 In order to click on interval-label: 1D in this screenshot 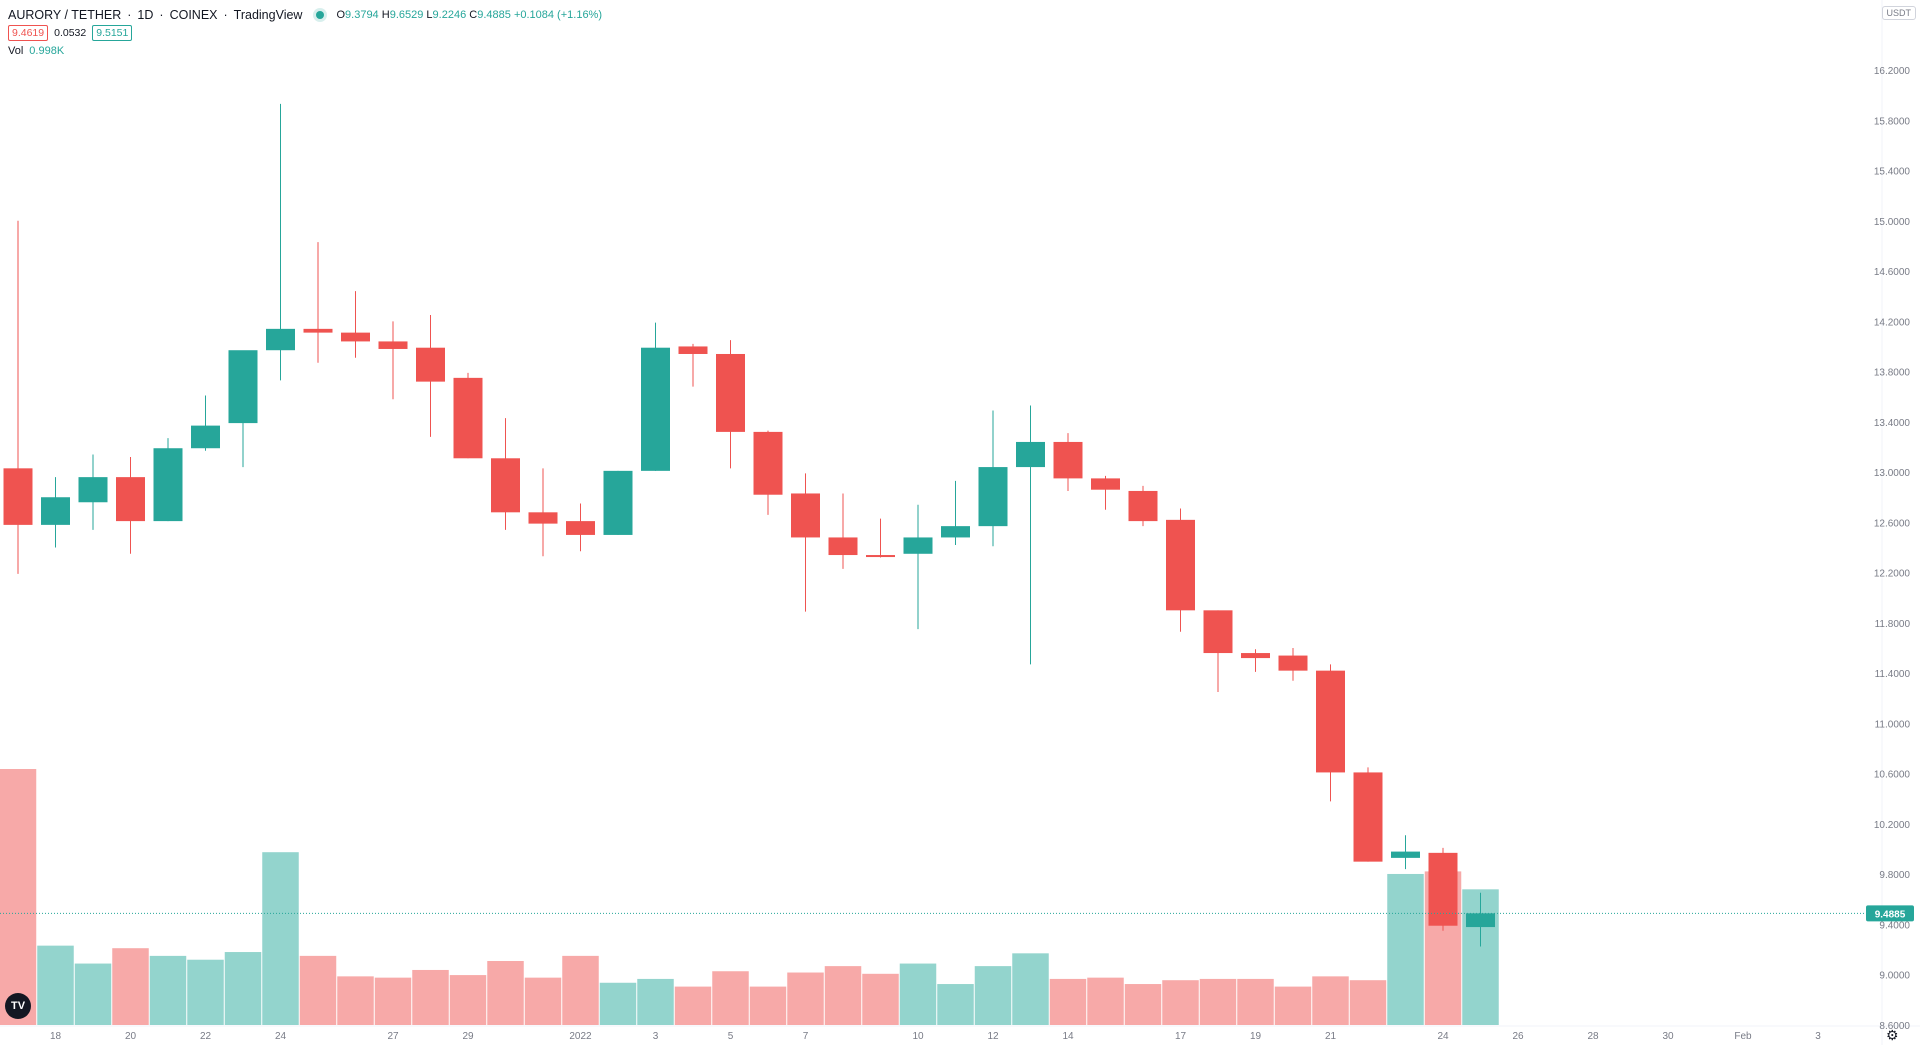, I will do `click(145, 15)`.